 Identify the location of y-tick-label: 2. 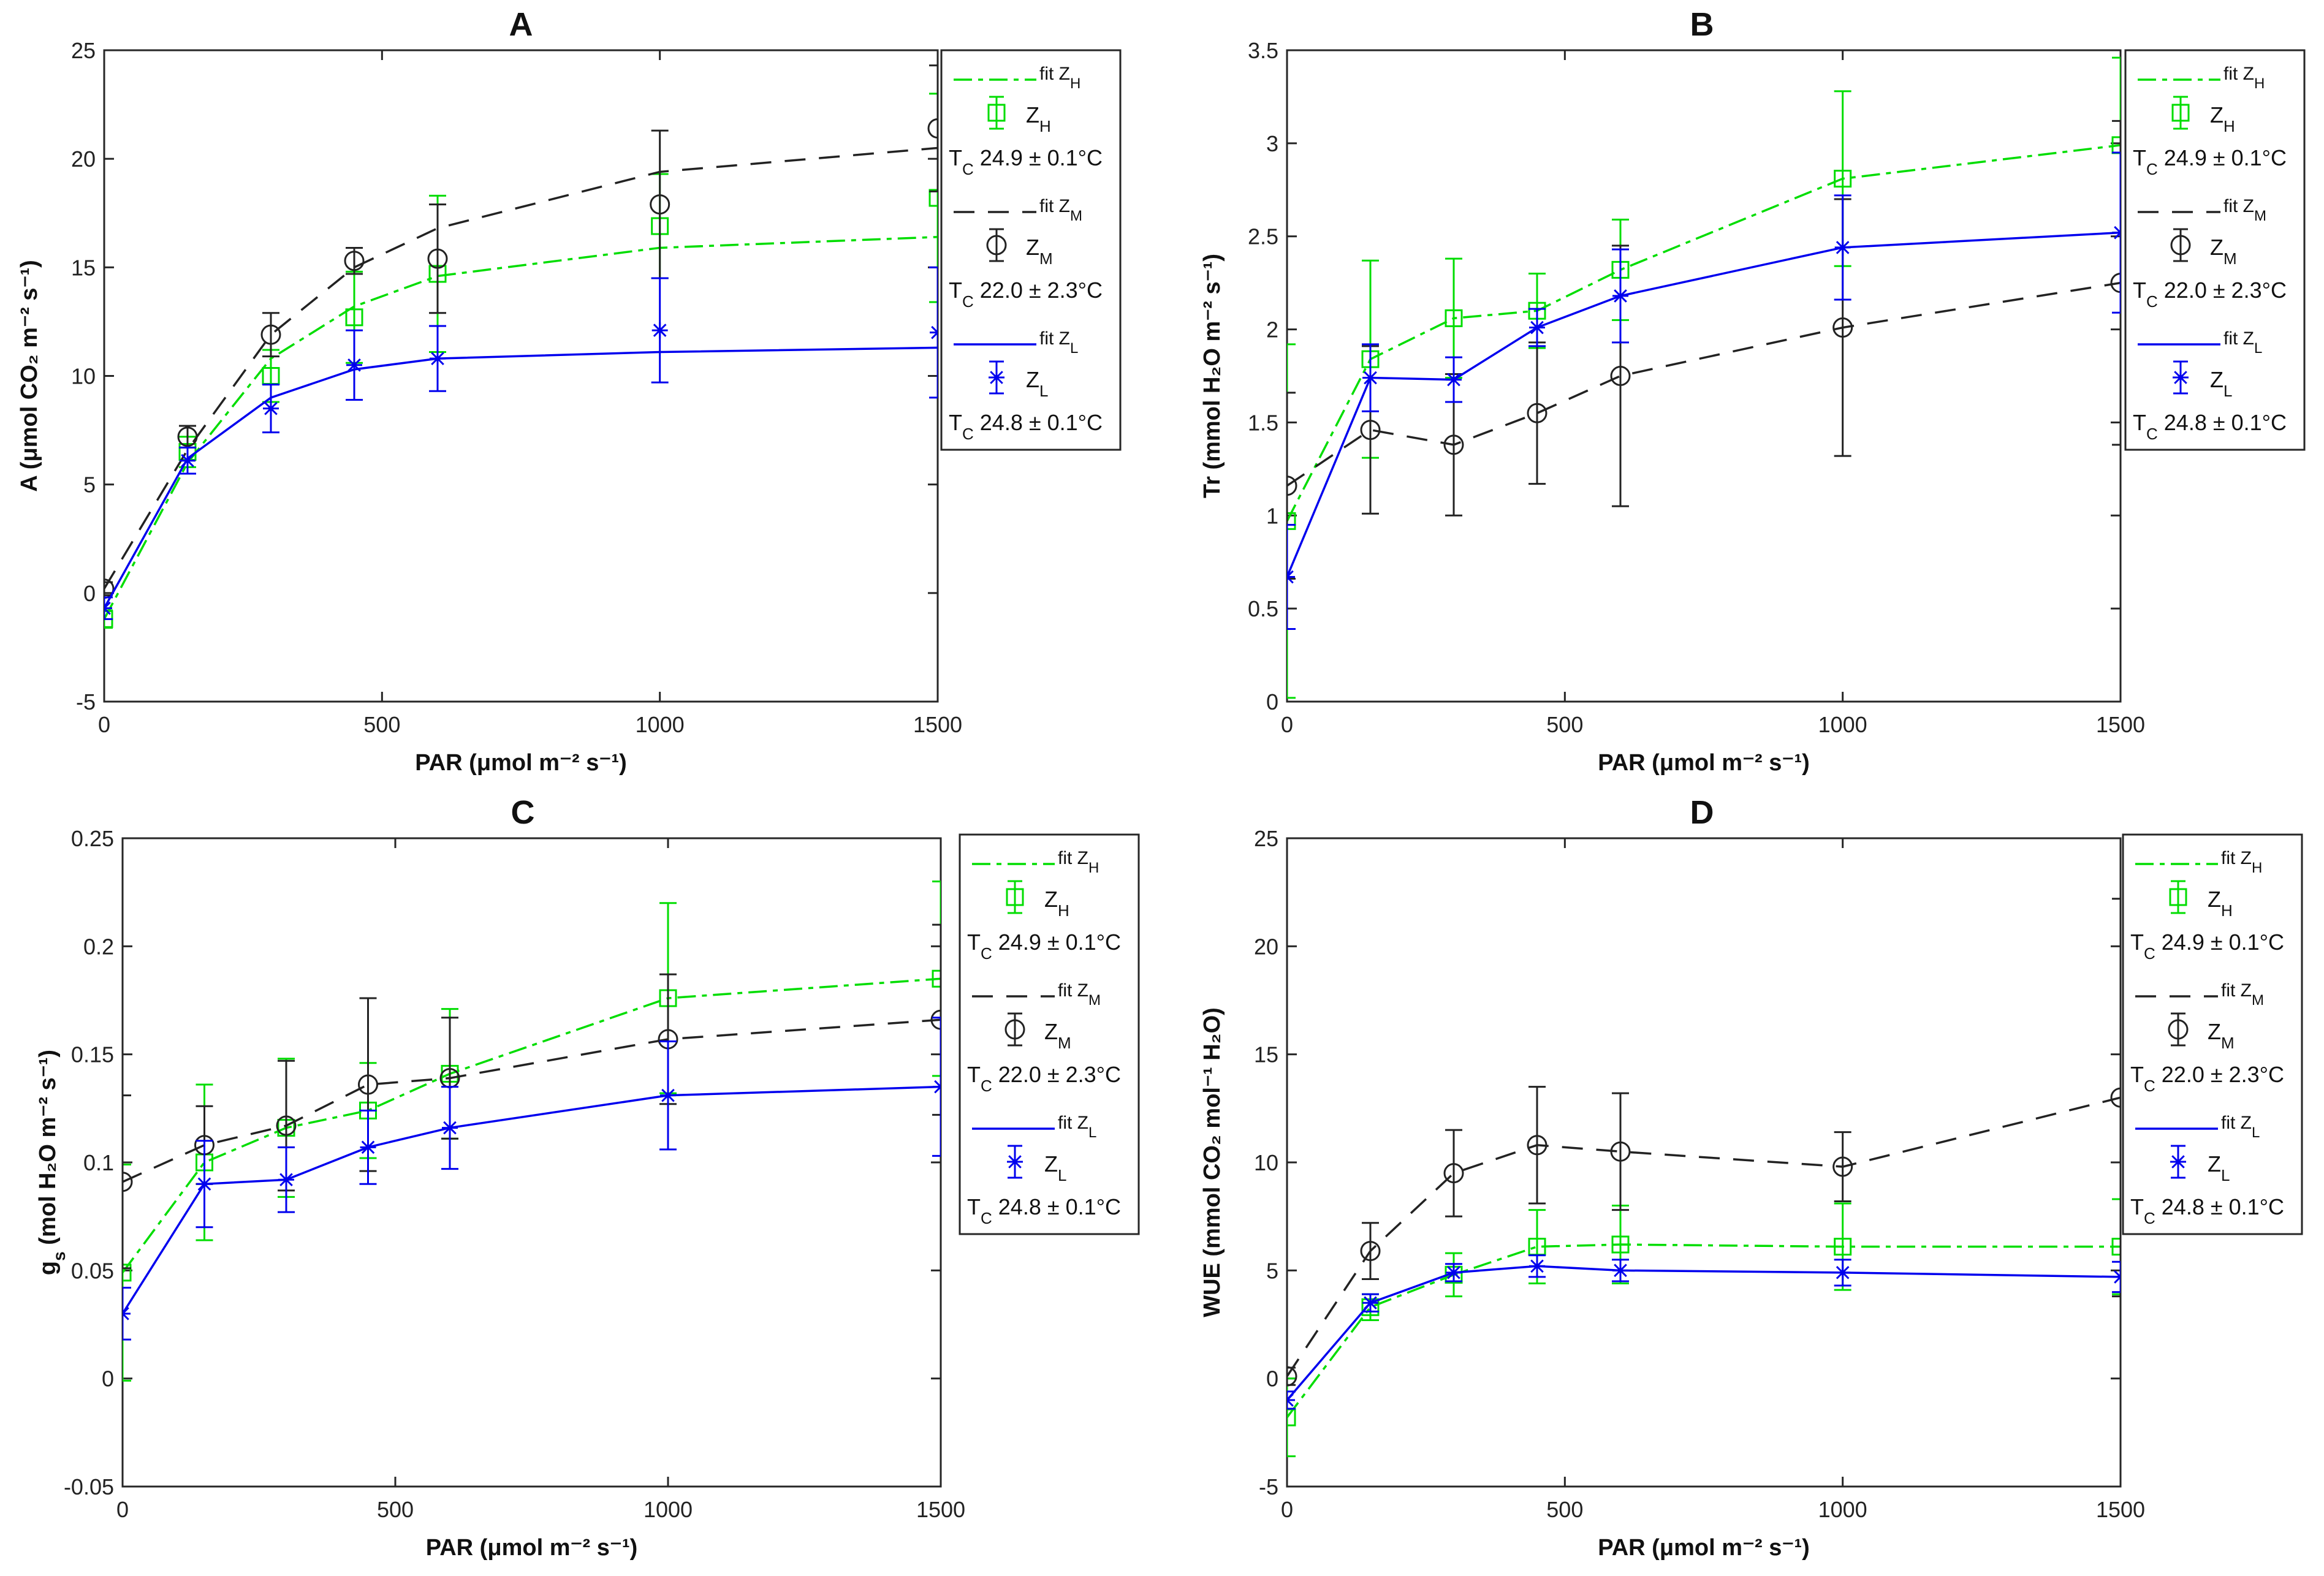
(1272, 330).